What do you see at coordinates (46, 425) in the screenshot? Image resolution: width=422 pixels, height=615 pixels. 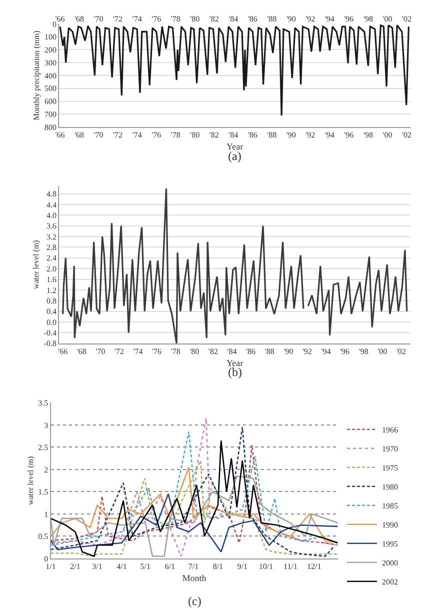 I see `y-tick-label: 3` at bounding box center [46, 425].